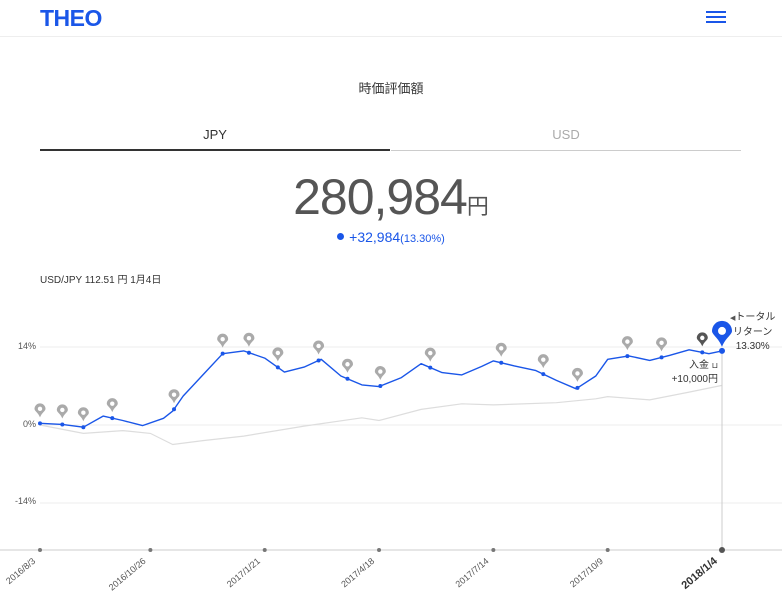 The width and height of the screenshot is (782, 611). I want to click on page-title: 時価評価額, so click(391, 88).